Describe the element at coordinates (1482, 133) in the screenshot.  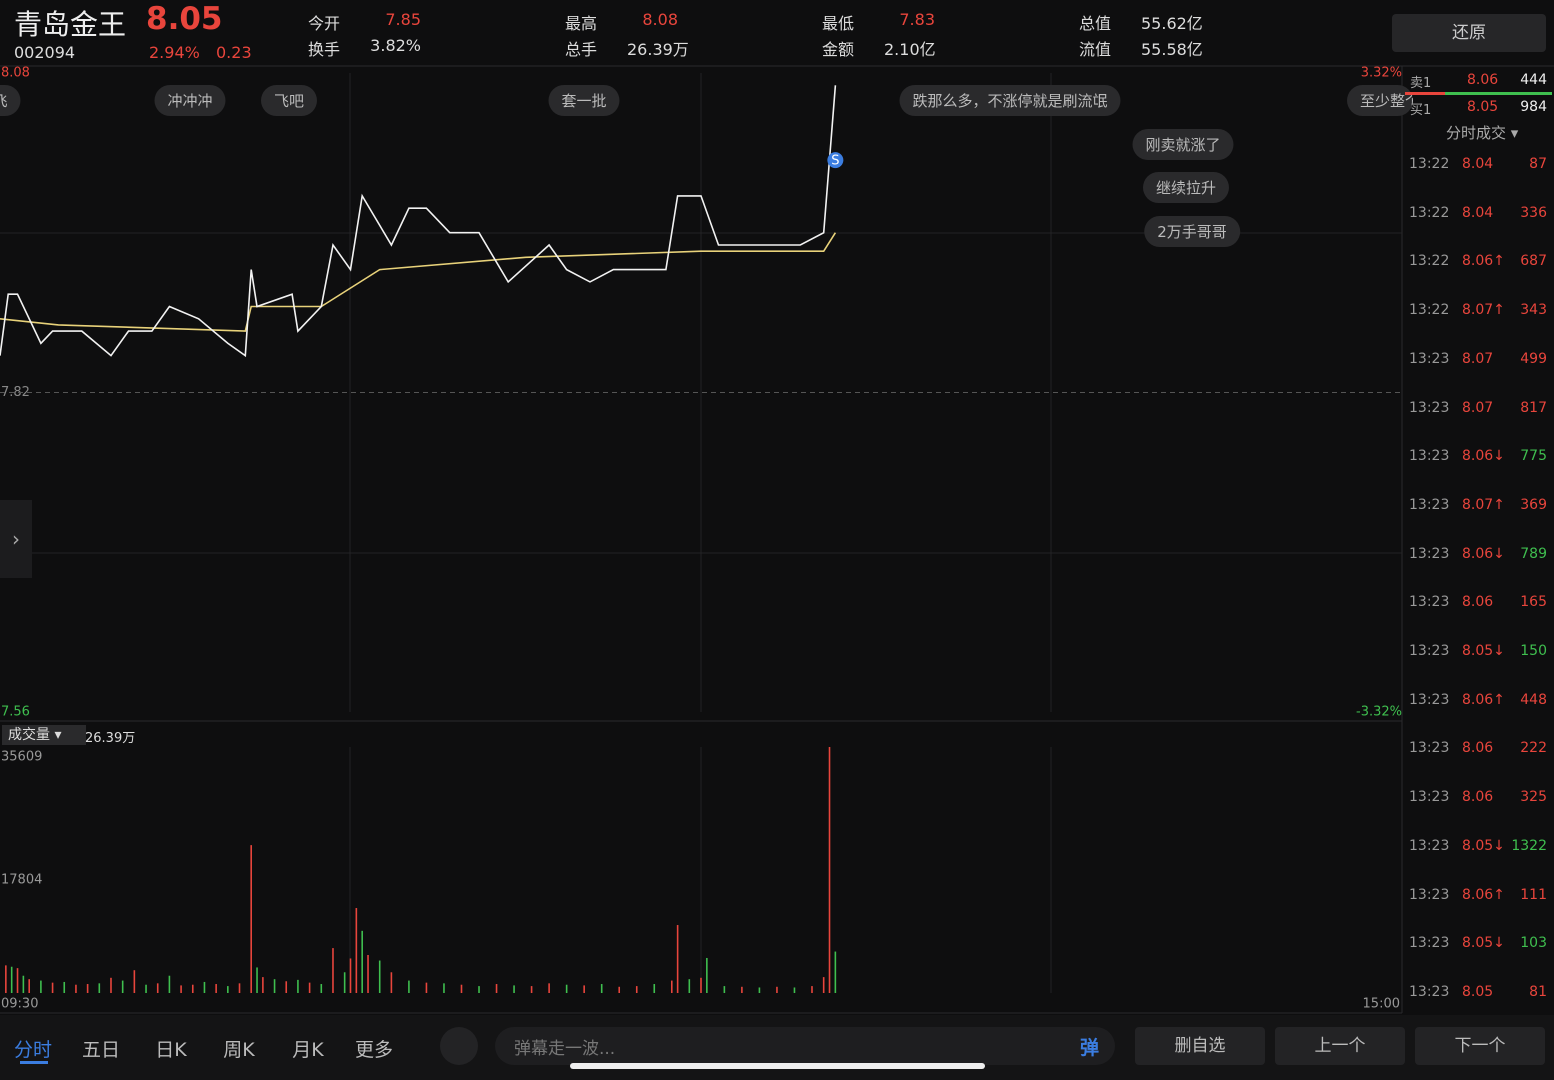
I see `trades-title: 分时成交 ▾` at that location.